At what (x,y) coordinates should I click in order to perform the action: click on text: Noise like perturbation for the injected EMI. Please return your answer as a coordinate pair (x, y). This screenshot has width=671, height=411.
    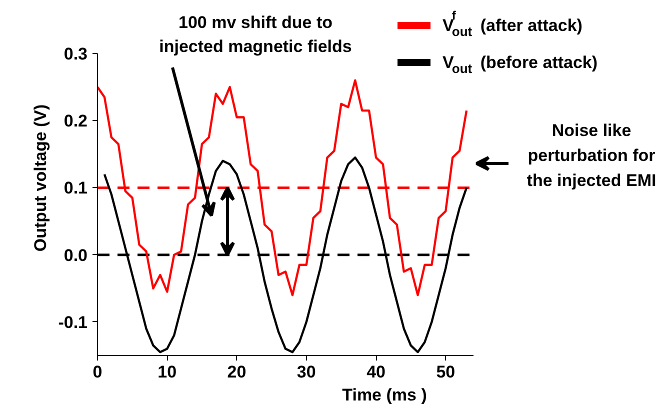
    Looking at the image, I should click on (591, 155).